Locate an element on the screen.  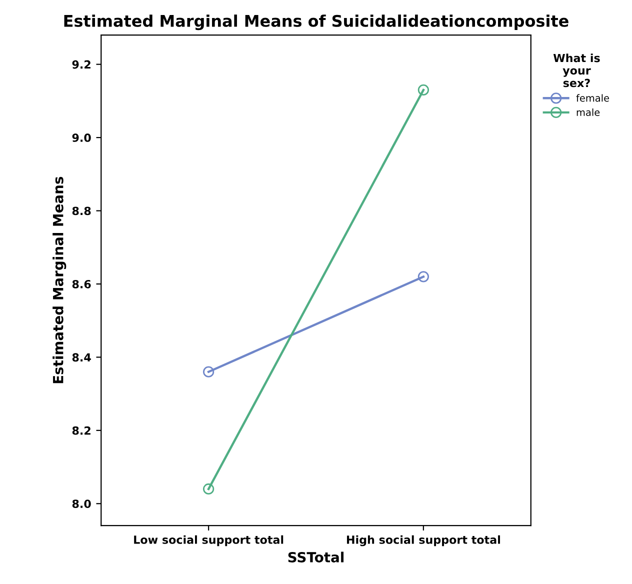
y-tick-label: 8.6 is located at coordinates (81, 284).